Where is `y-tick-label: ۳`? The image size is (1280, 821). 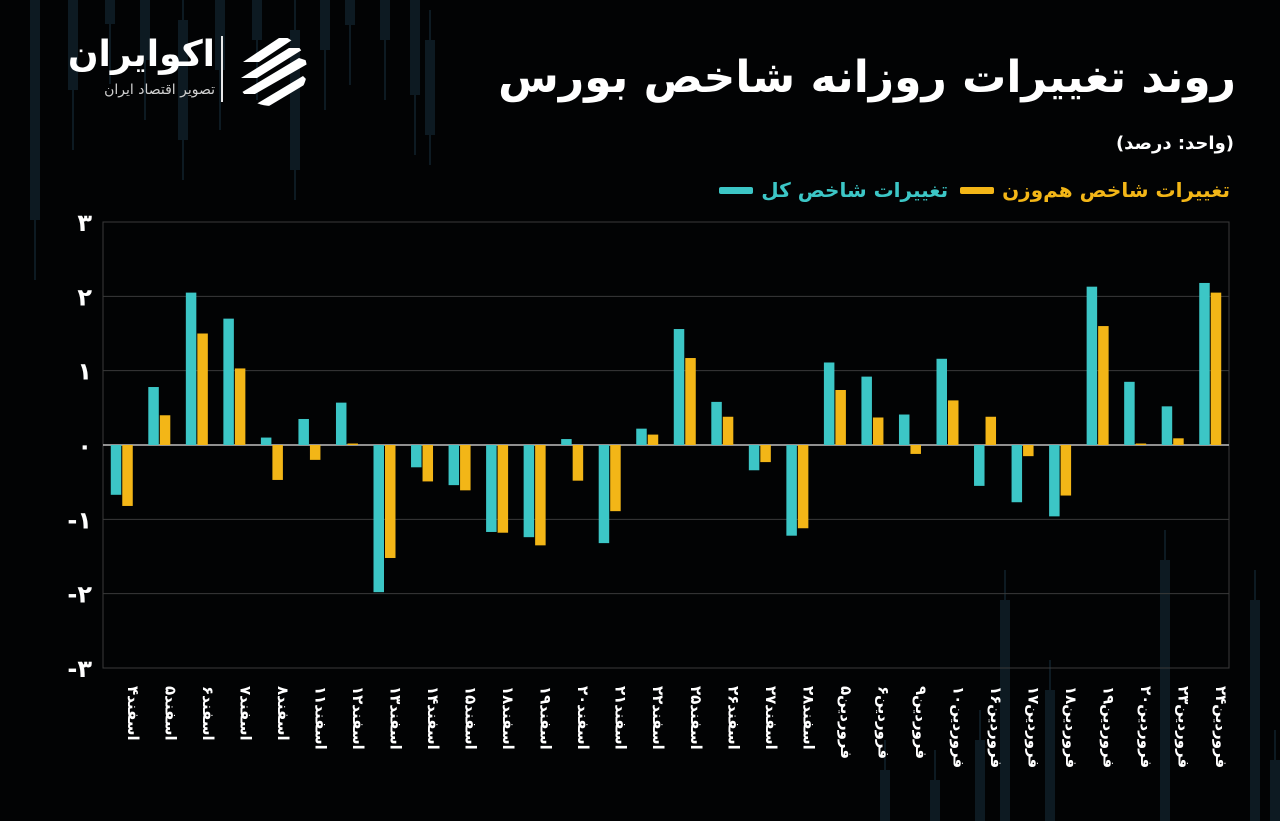
y-tick-label: ۳ is located at coordinates (84, 223).